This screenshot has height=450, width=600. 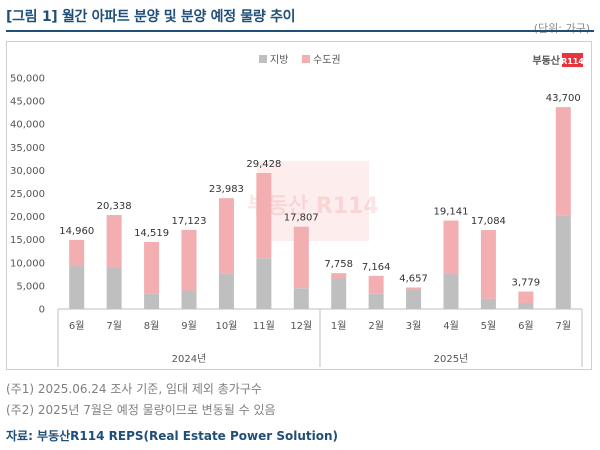 I want to click on x-tick-label: 4월, so click(x=451, y=326).